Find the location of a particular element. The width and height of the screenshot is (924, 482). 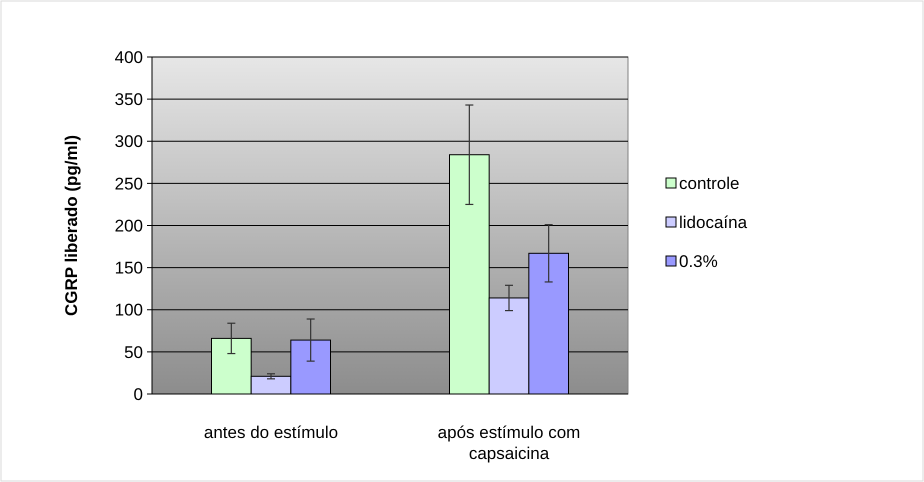

y-tick-label: 400 is located at coordinates (128, 57).